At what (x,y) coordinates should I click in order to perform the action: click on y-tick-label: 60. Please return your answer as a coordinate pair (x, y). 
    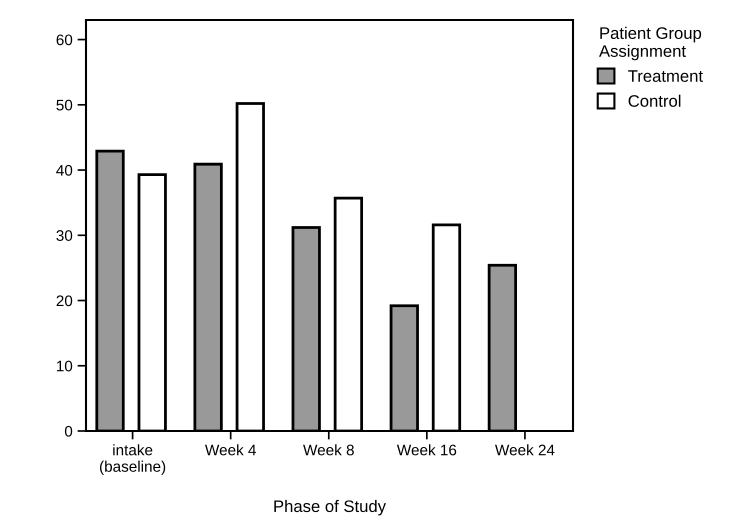
    Looking at the image, I should click on (64, 40).